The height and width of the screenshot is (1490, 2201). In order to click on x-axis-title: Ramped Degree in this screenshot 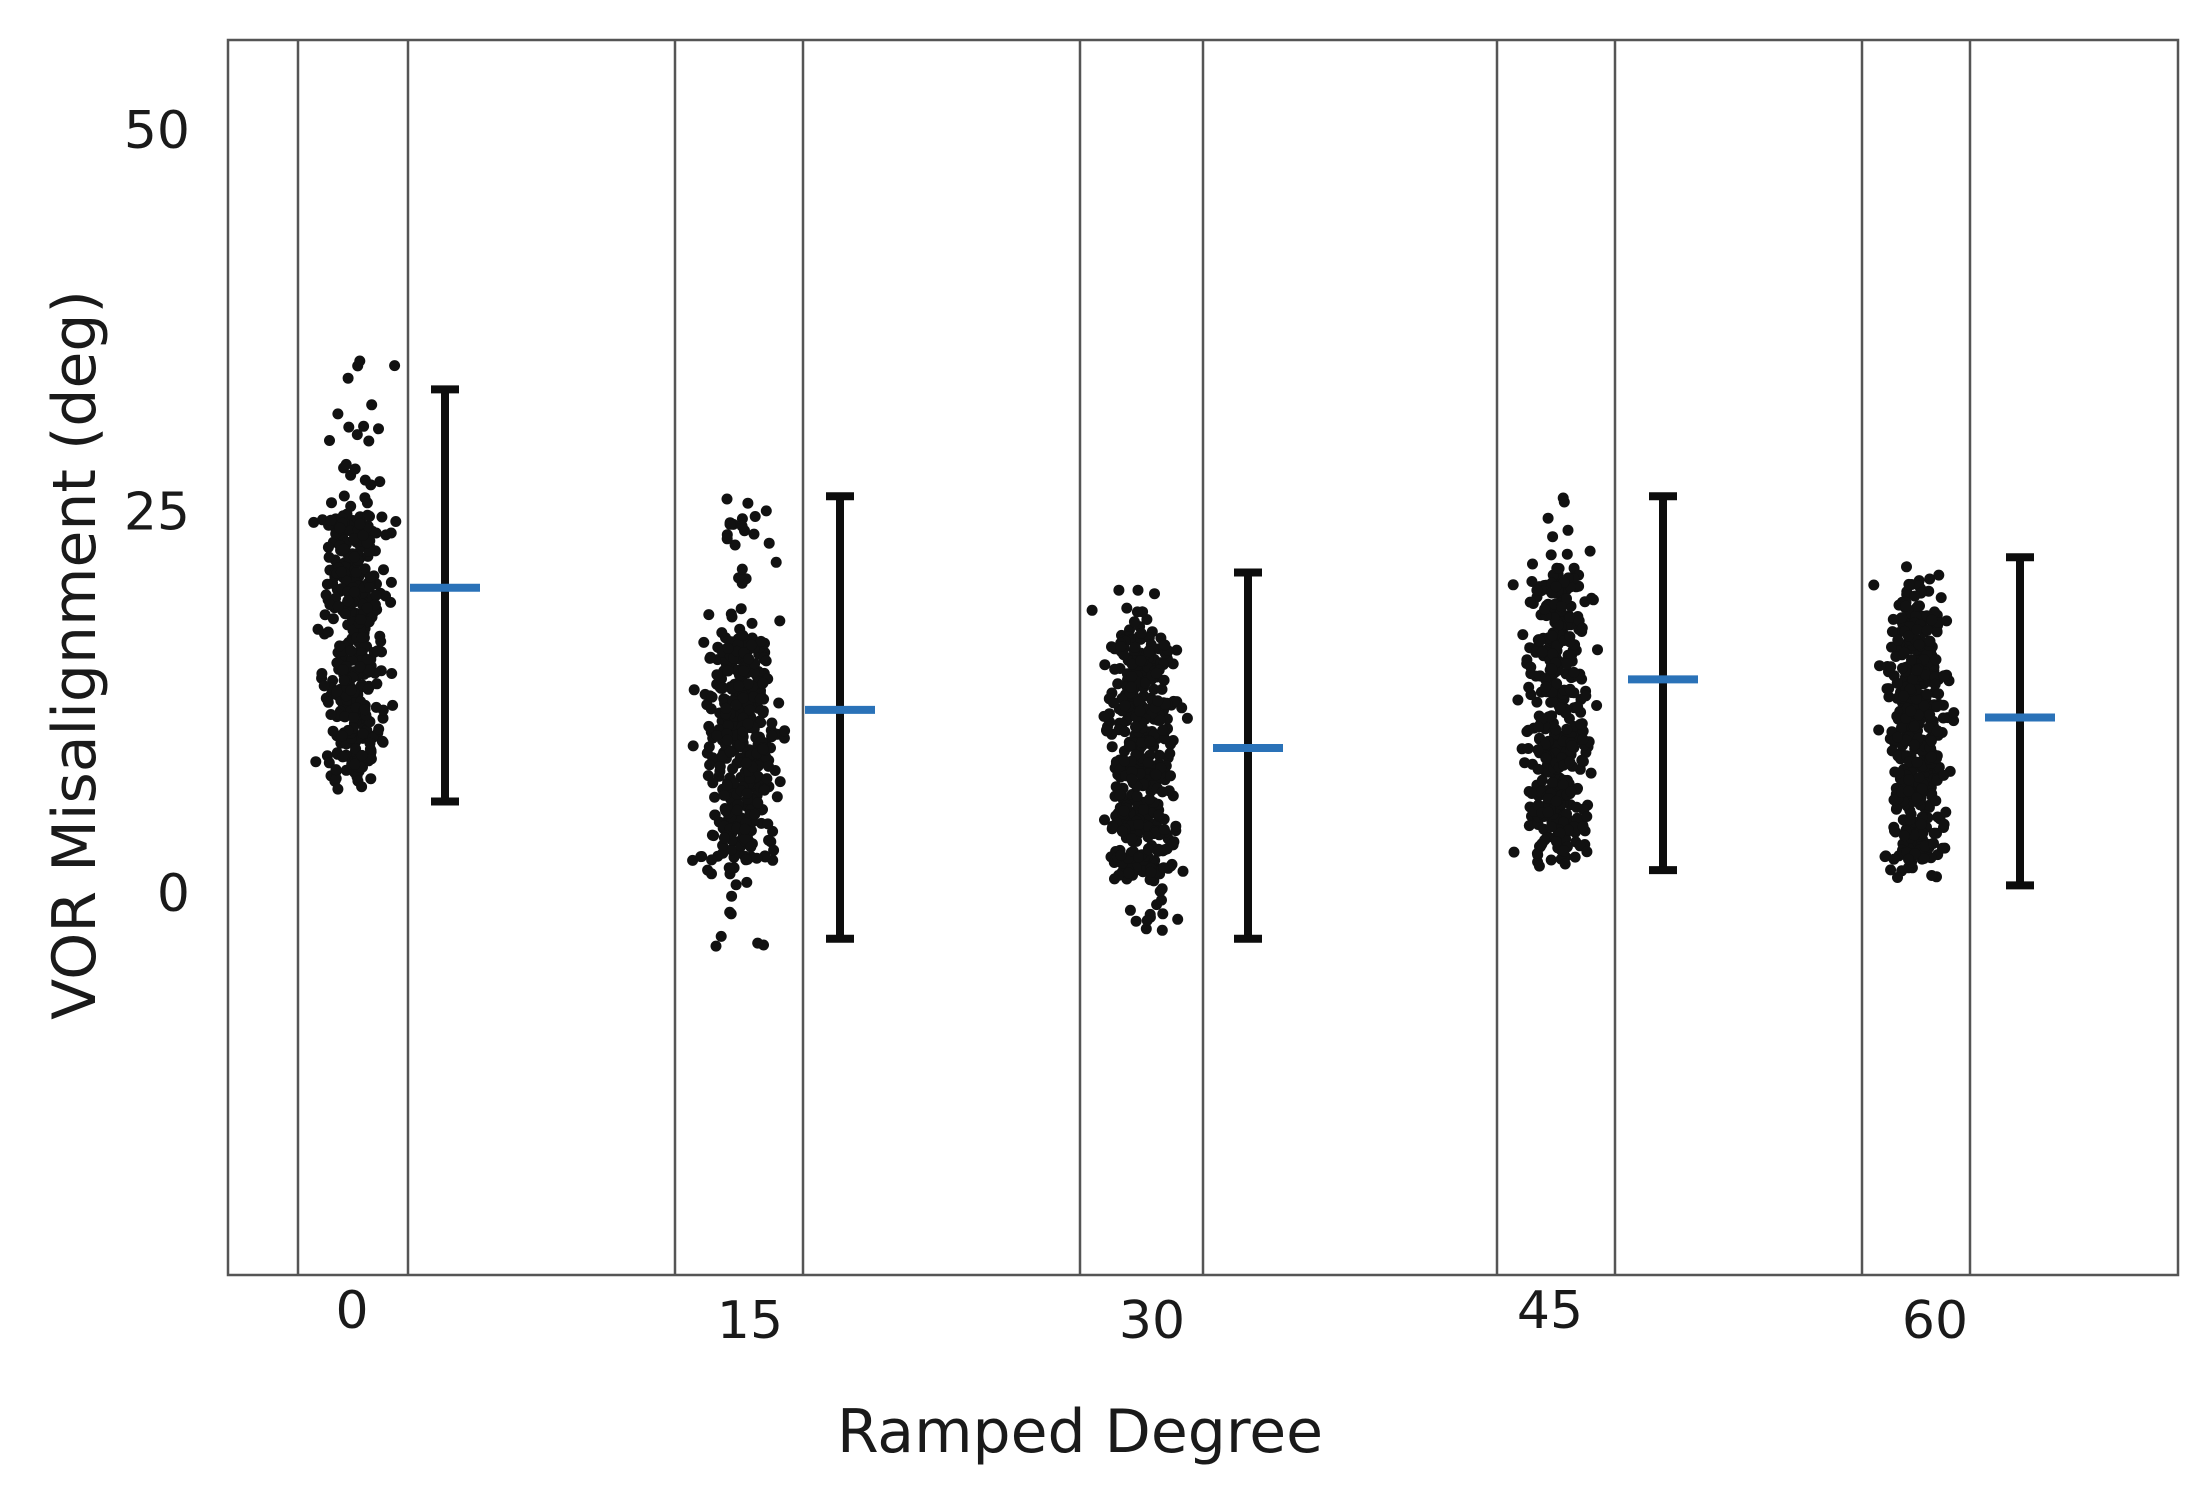, I will do `click(1080, 1432)`.